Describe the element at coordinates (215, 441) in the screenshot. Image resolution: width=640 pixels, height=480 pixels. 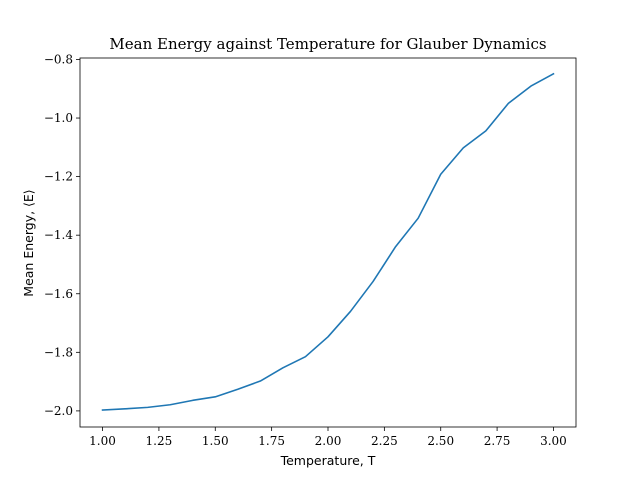
I see `x-tick-label: 1.50` at that location.